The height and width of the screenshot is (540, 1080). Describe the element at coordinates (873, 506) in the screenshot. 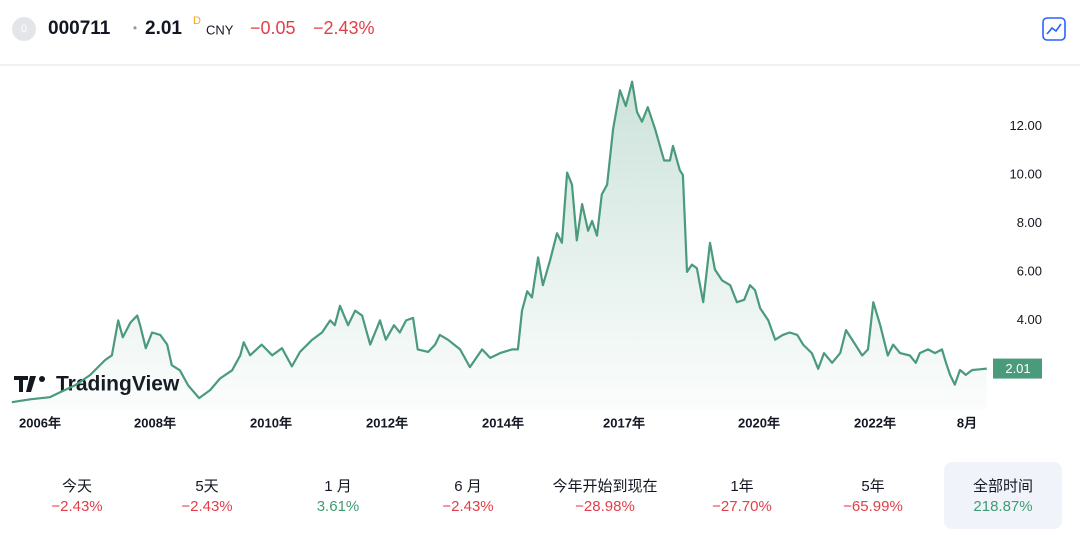

I see `period-change: −65.99%` at that location.